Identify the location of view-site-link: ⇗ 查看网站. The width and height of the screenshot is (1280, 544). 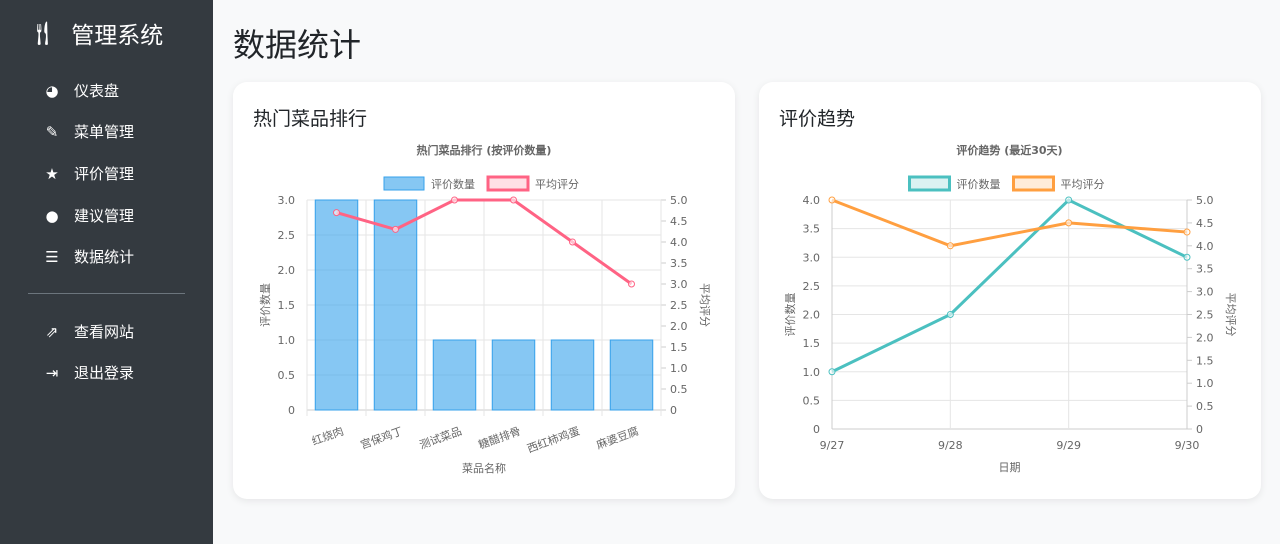
(88, 331).